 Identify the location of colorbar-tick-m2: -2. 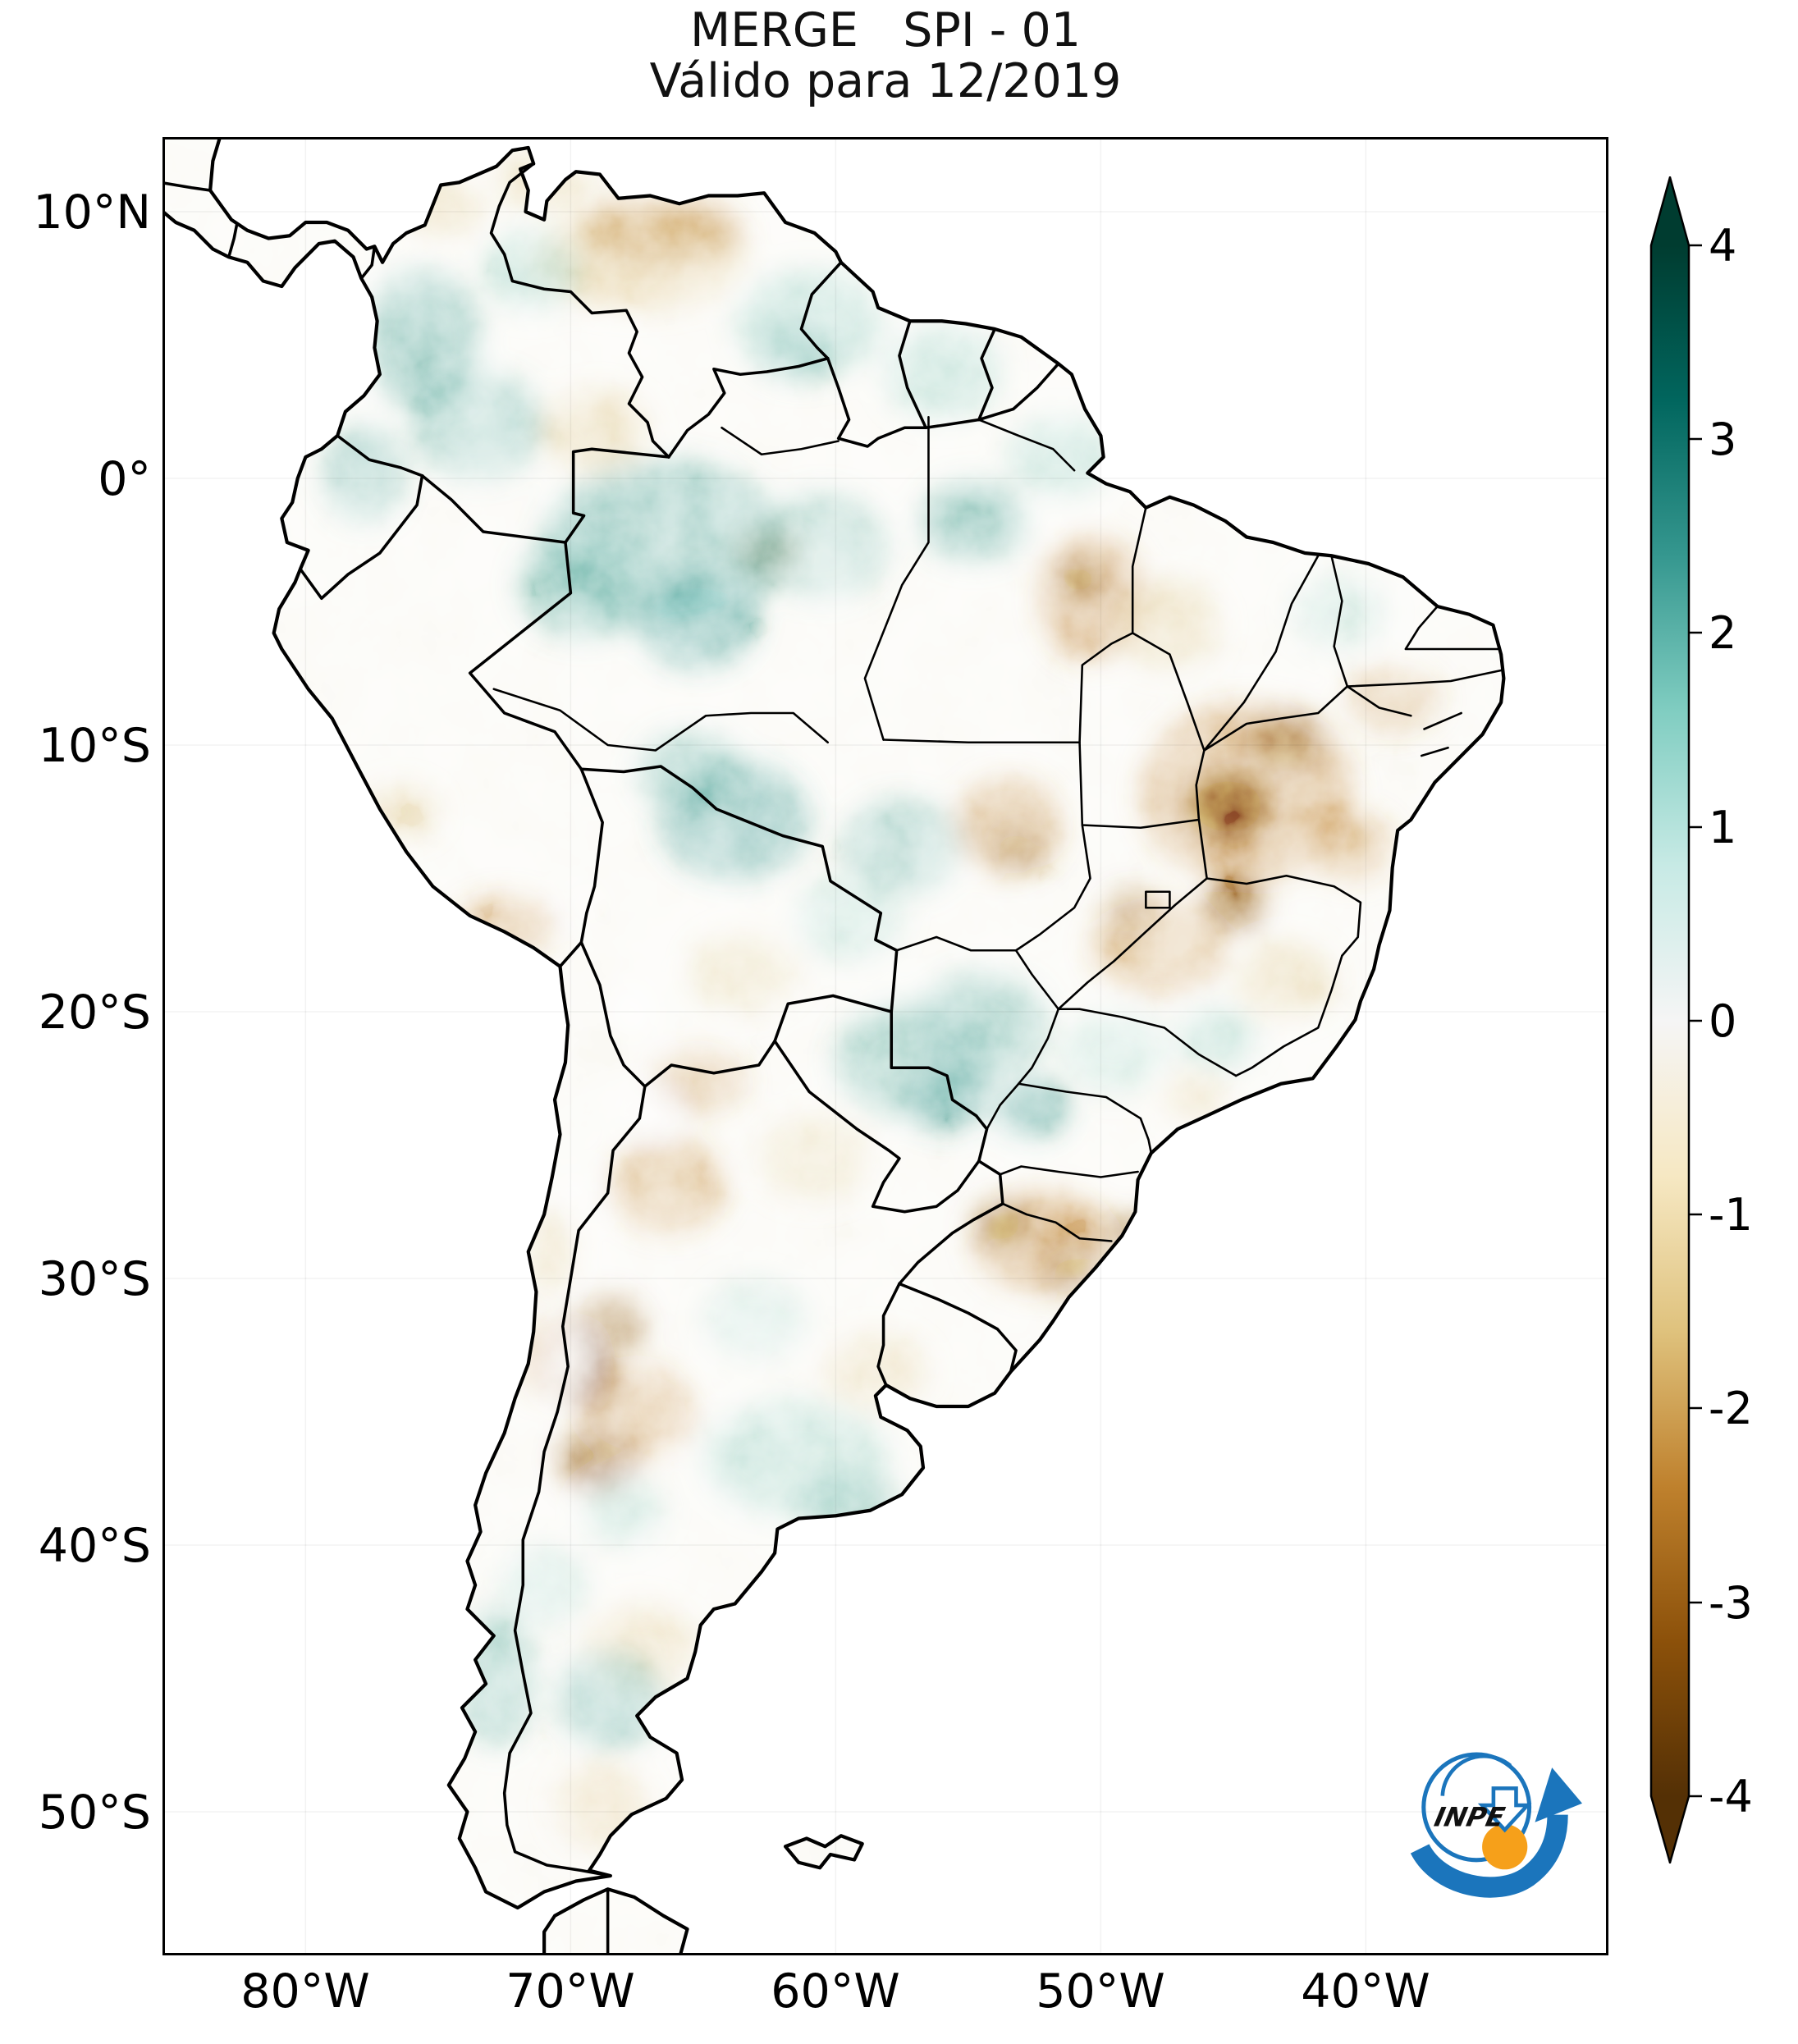
(1731, 1408).